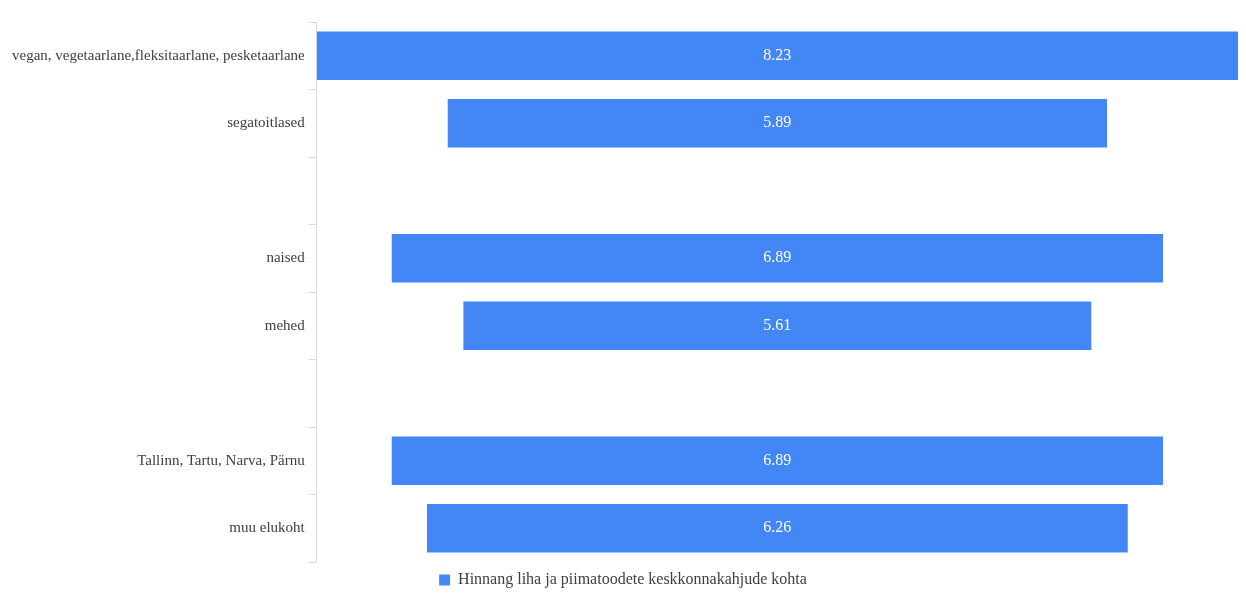 The height and width of the screenshot is (606, 1246). I want to click on category-label: mehed, so click(285, 324).